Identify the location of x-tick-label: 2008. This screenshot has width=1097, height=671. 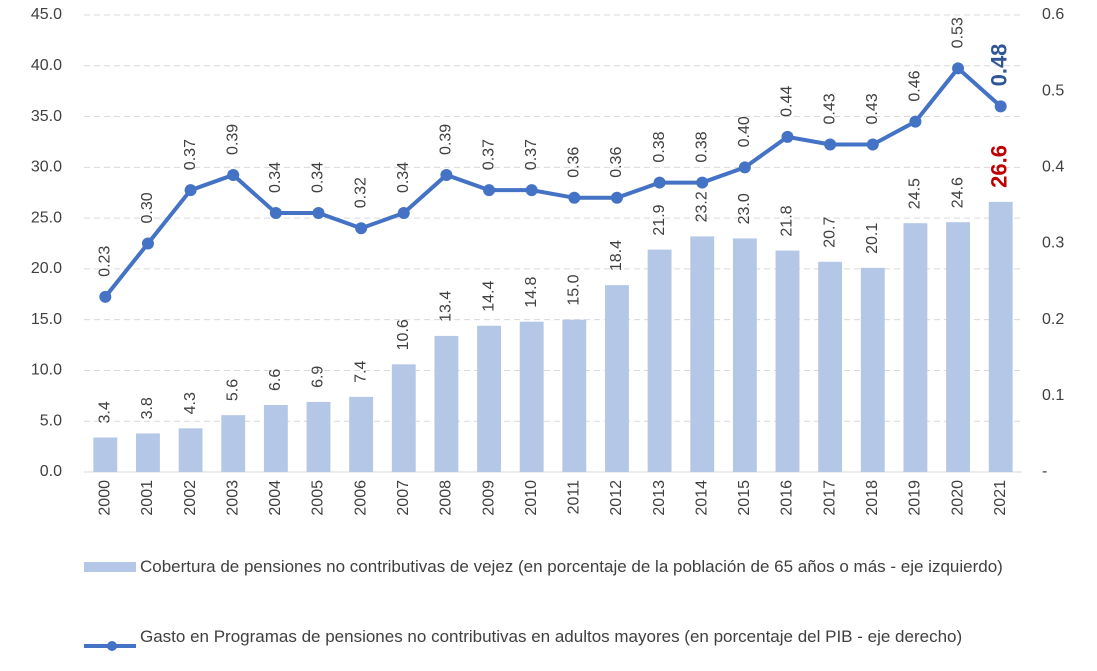
(446, 498).